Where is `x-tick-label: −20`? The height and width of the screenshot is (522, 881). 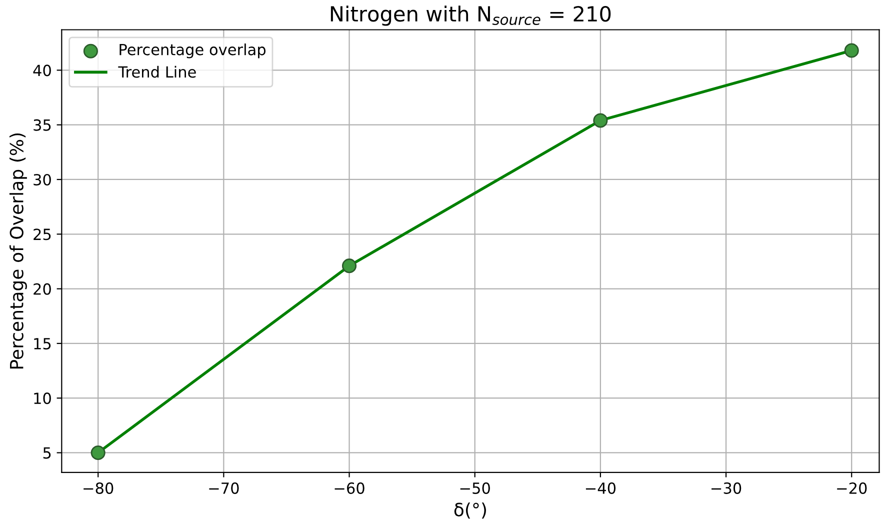 x-tick-label: −20 is located at coordinates (852, 488).